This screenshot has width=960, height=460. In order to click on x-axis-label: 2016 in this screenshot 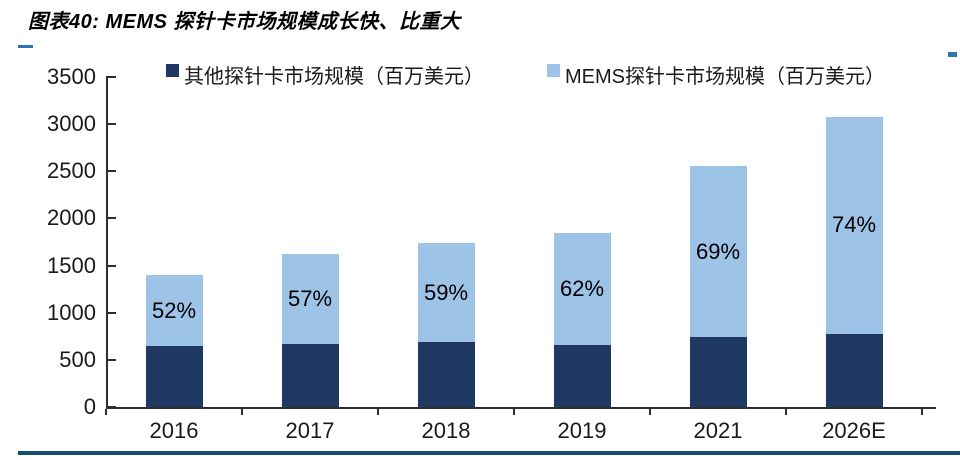, I will do `click(174, 430)`.